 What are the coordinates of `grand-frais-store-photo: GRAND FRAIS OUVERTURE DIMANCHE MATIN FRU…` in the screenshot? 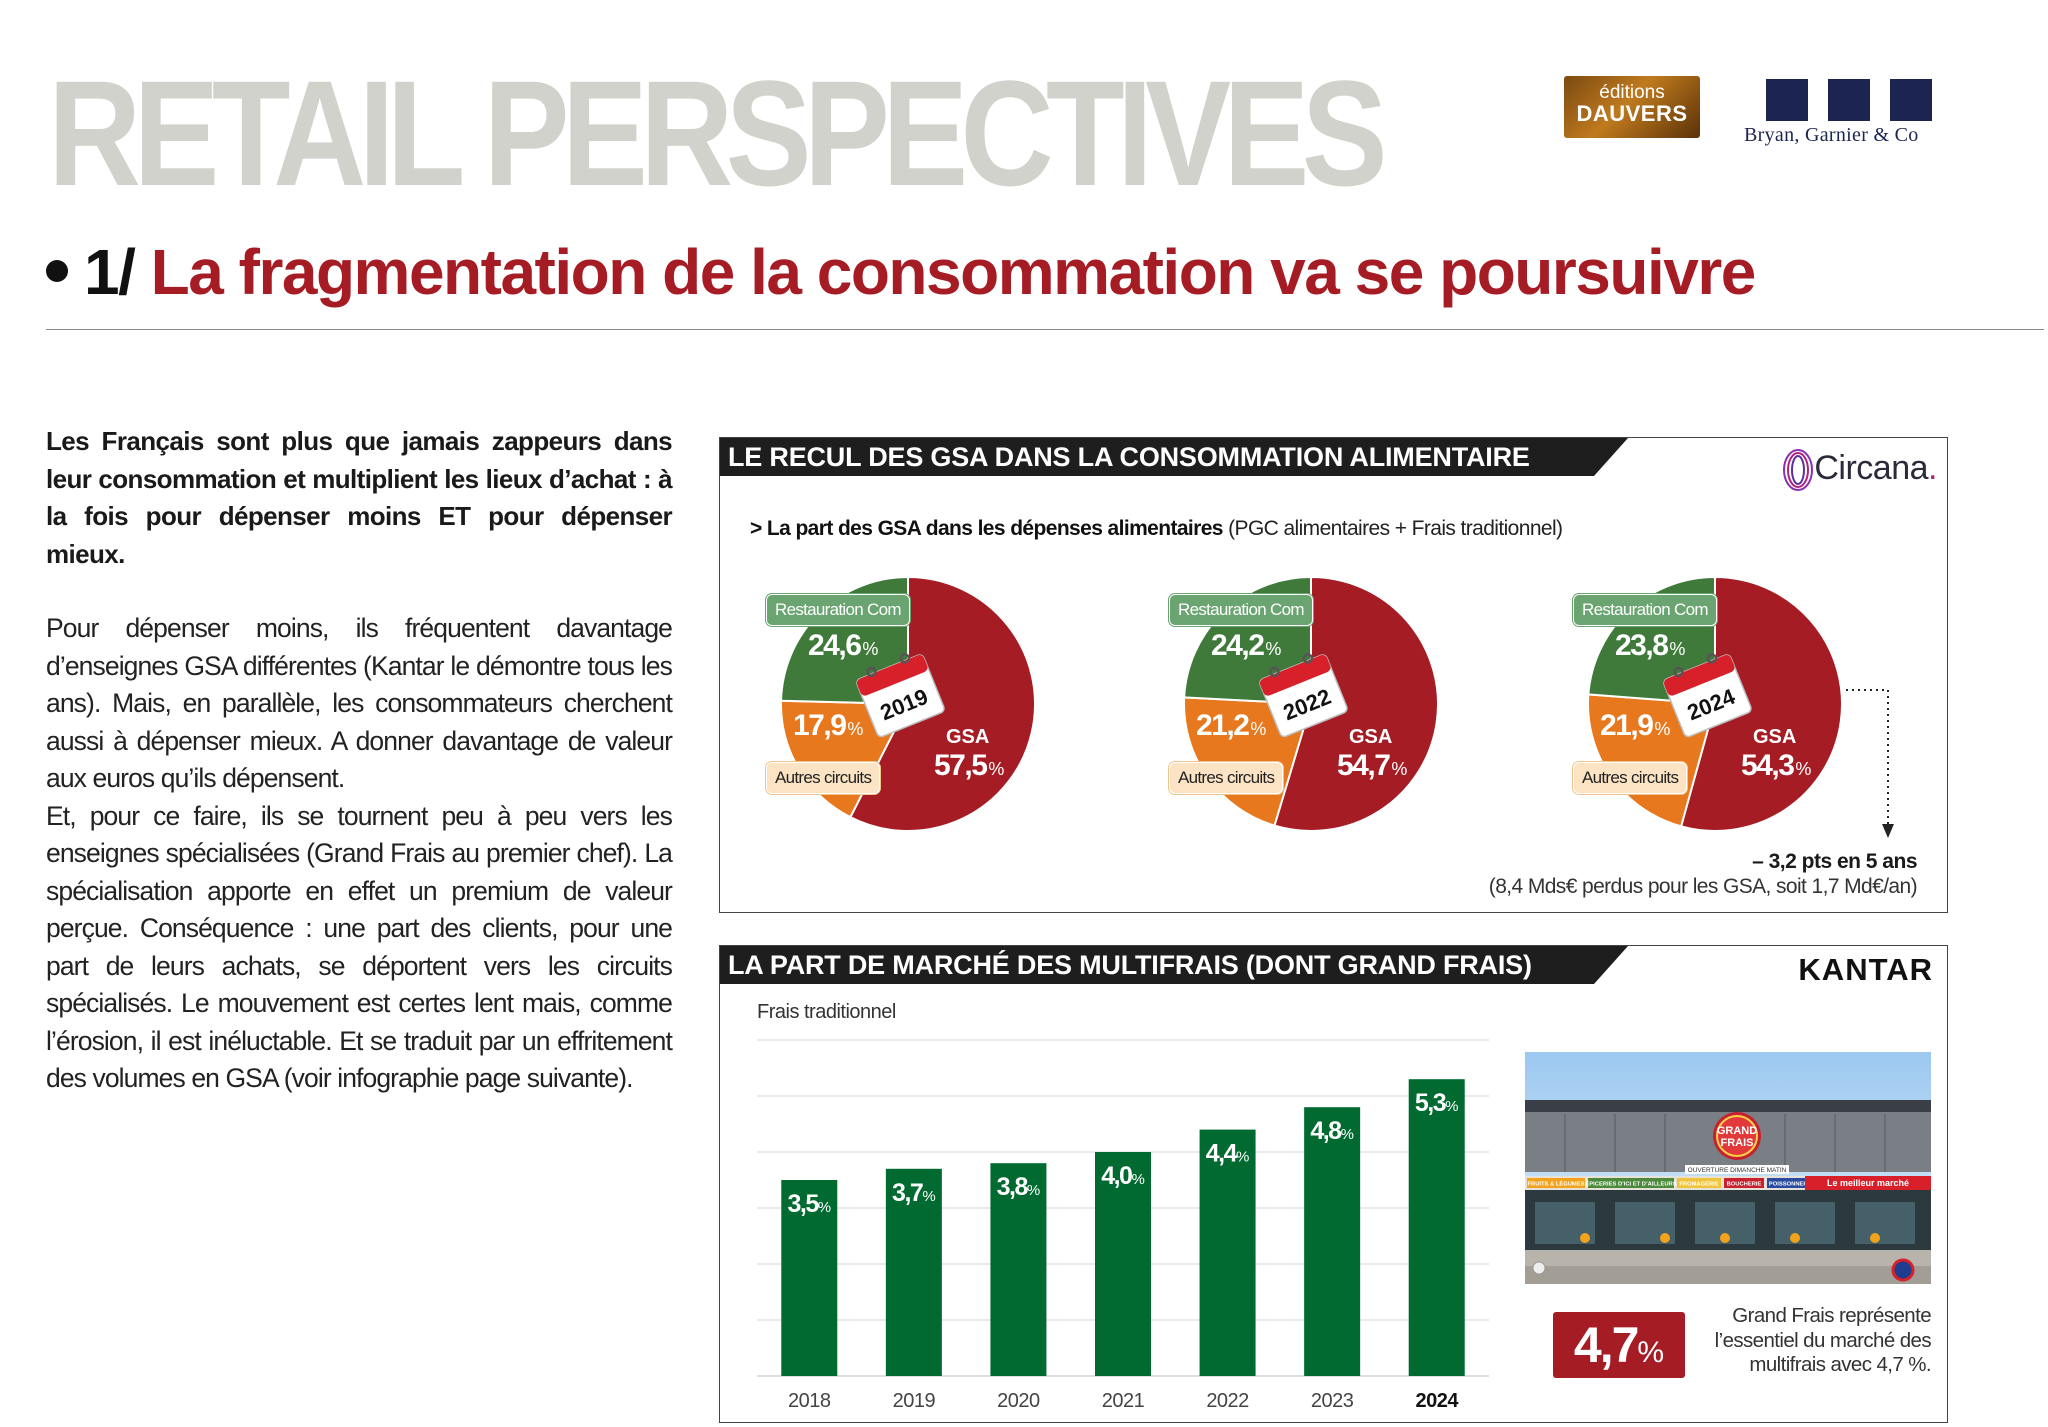 It's located at (1728, 1168).